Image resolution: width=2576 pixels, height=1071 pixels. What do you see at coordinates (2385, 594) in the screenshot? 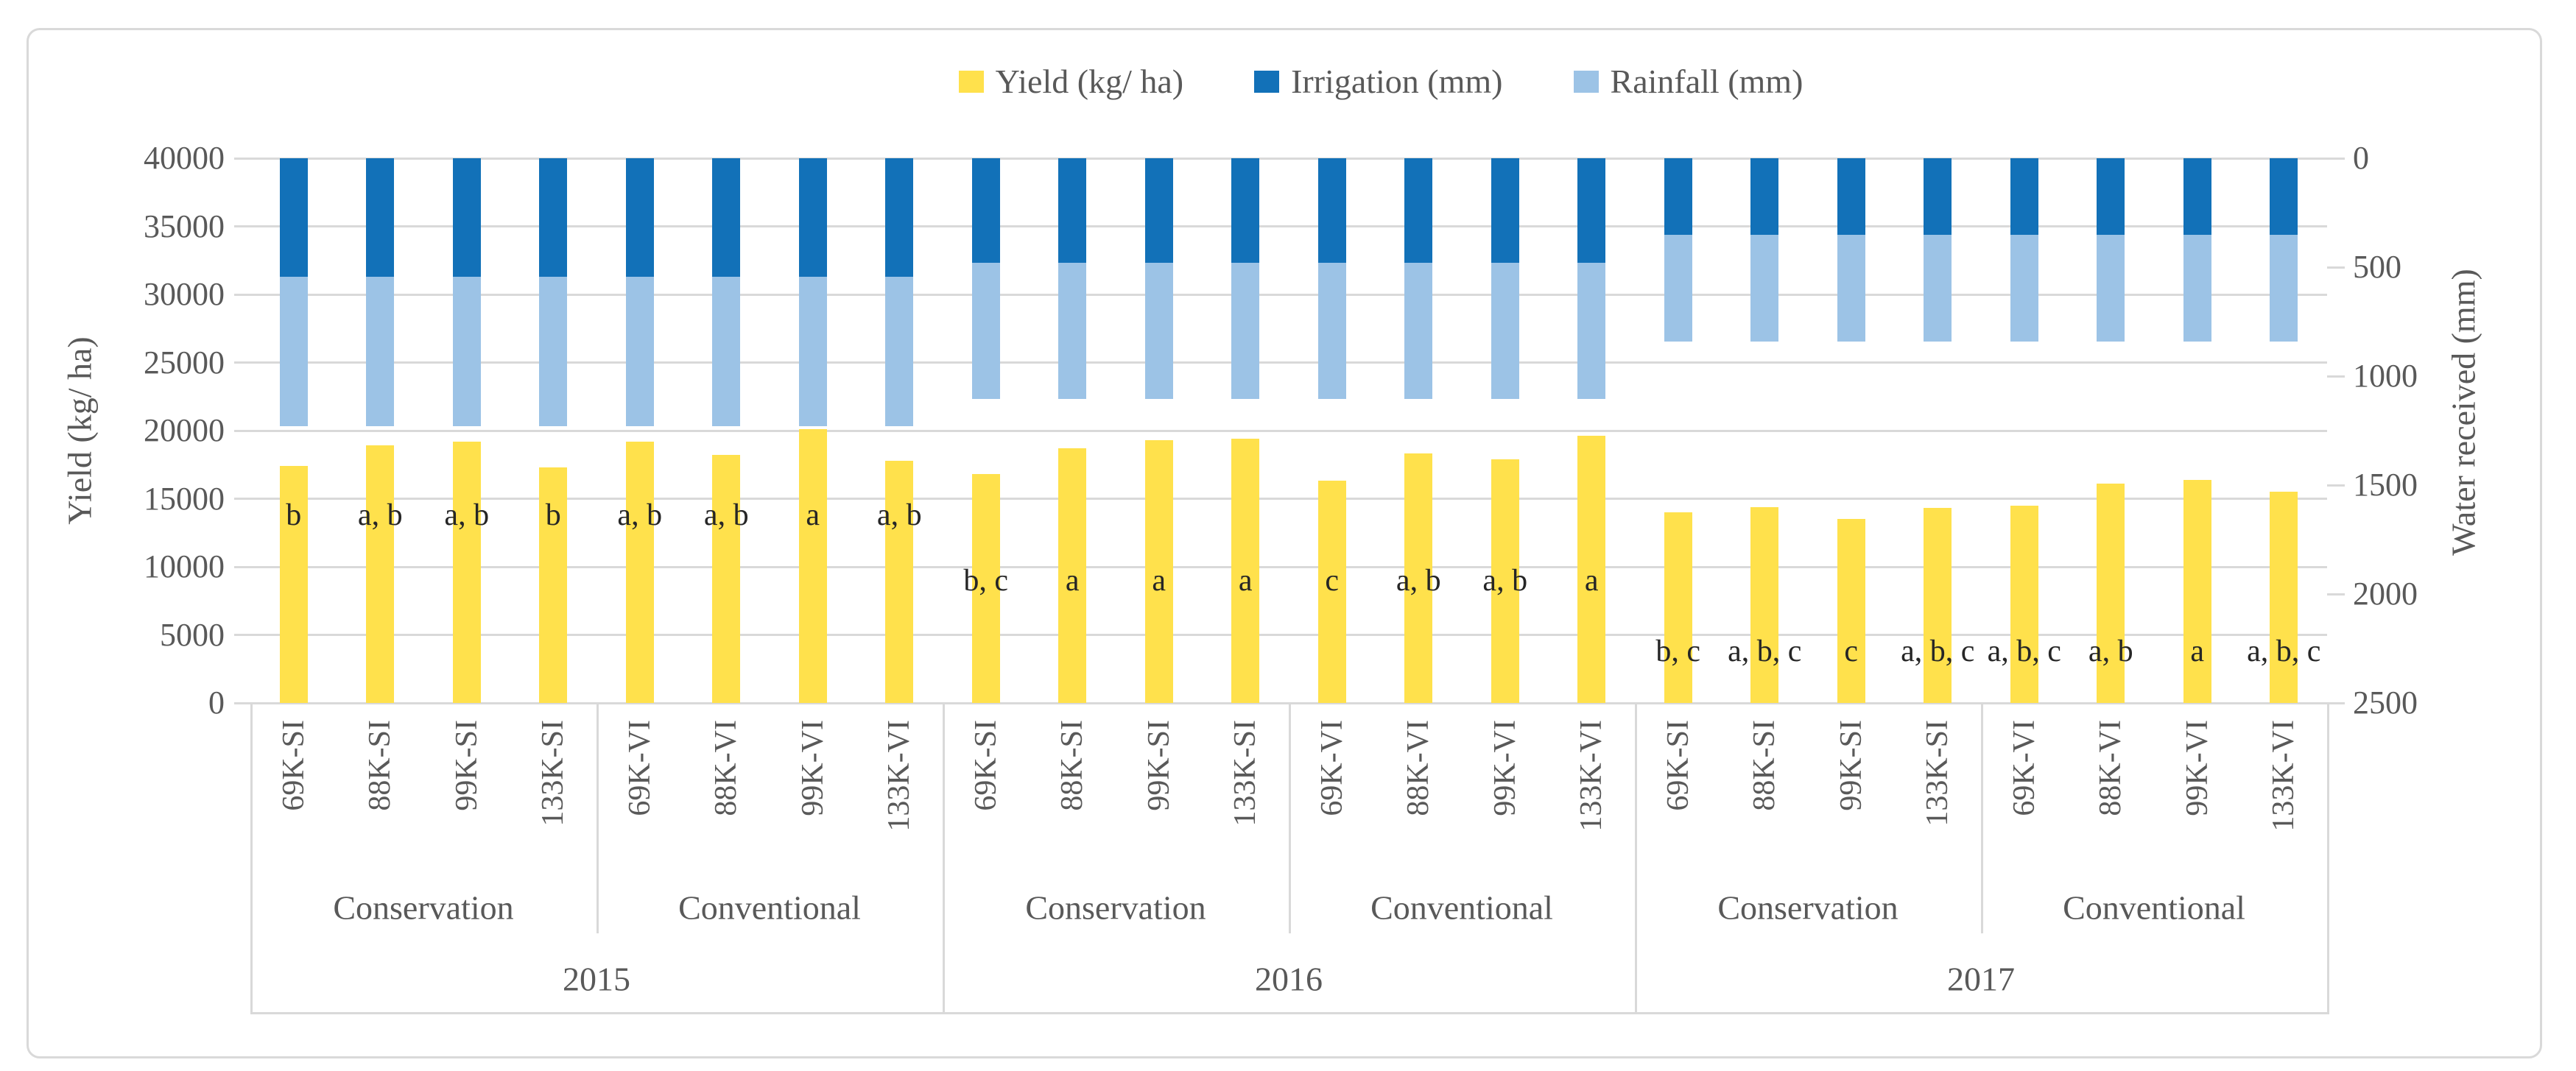
I see `right-axis-tick-label: 2000` at bounding box center [2385, 594].